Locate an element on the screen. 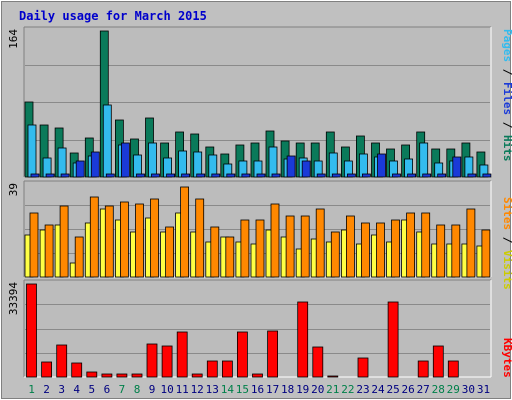  legend-hits-files-pages: Pages / Files / Hits is located at coordinates (506, 95).